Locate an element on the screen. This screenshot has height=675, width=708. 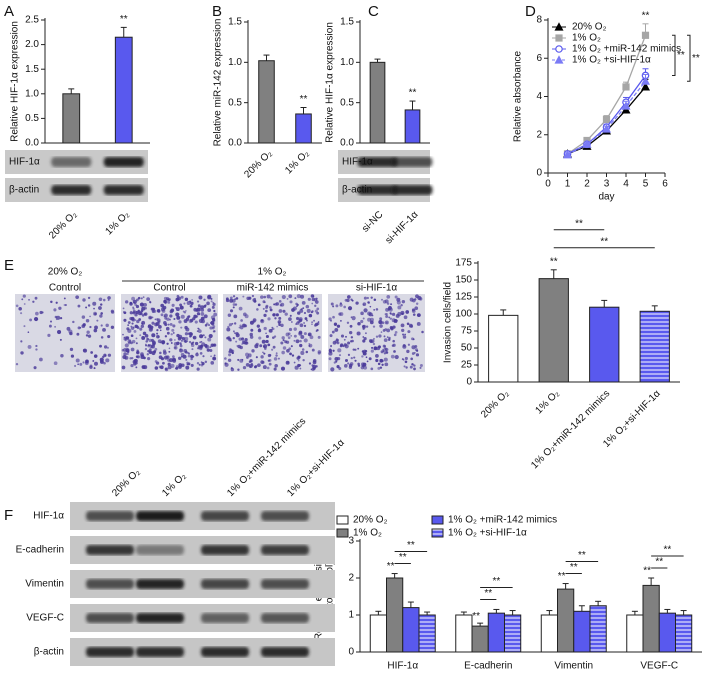
y-tick-label: 1.5 is located at coordinates (32, 69).